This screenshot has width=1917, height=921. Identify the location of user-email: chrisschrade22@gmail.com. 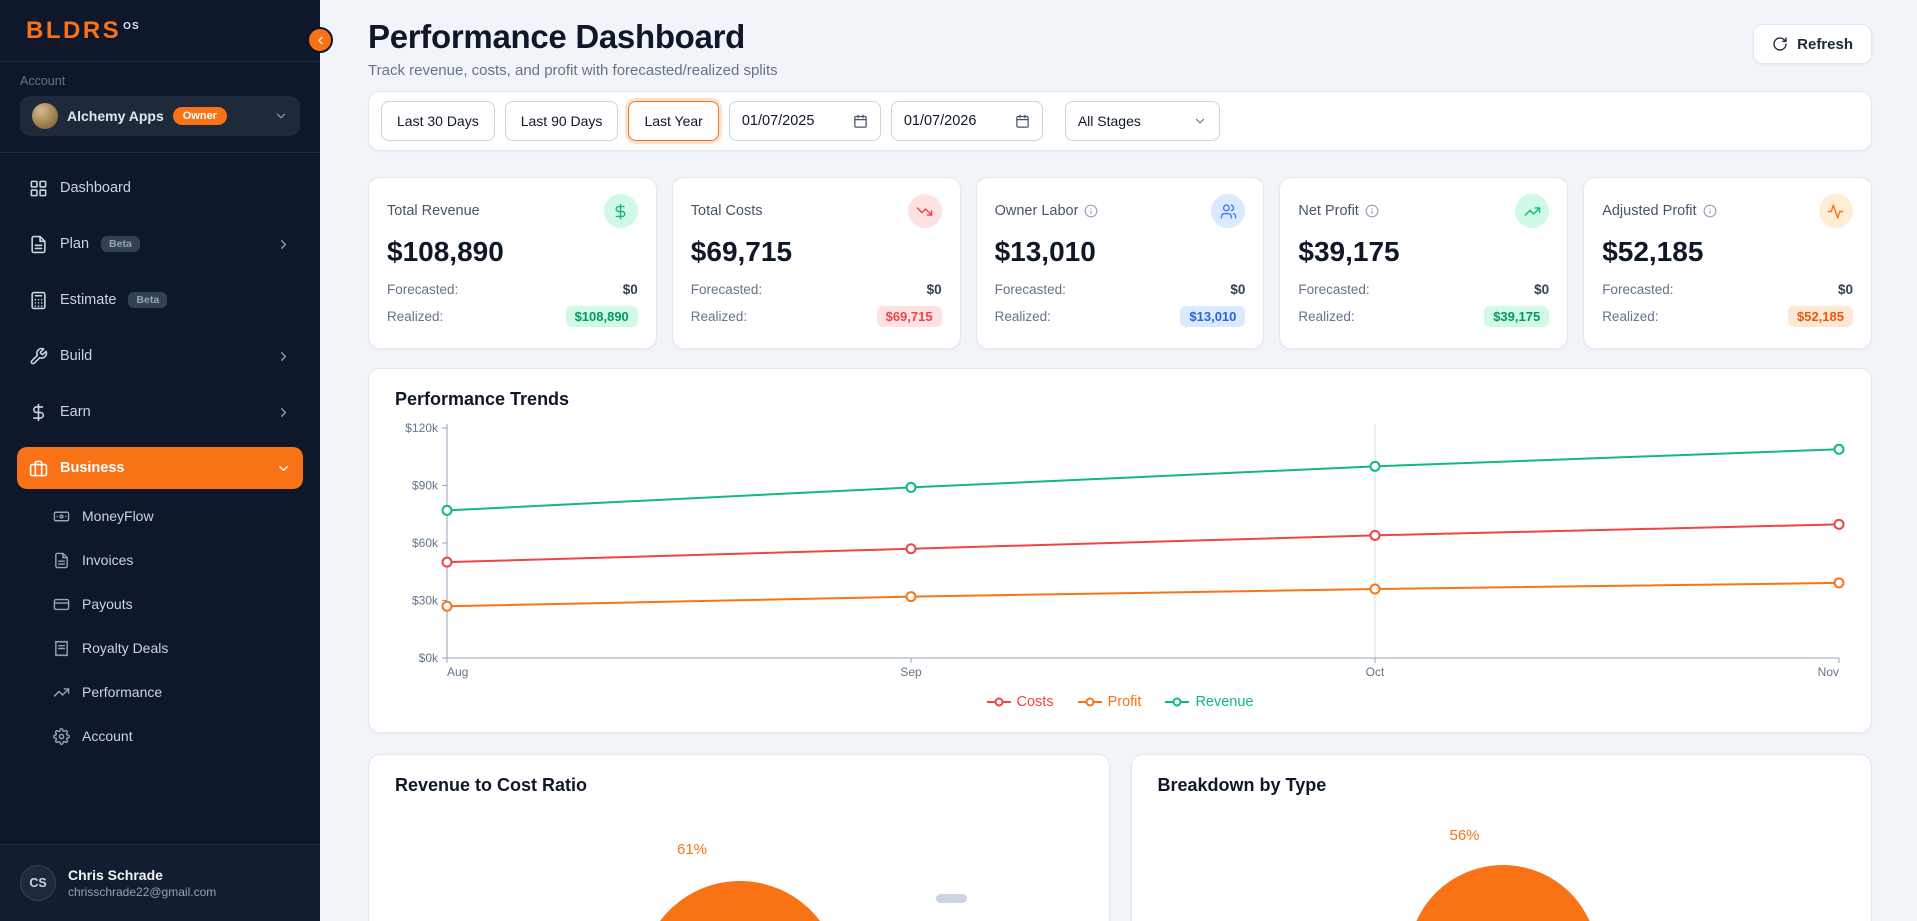
(142, 892).